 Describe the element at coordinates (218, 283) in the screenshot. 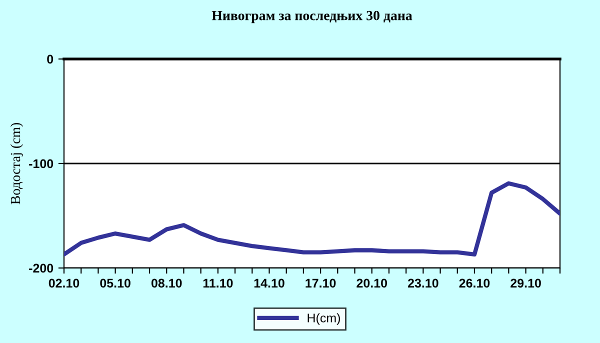

I see `x-tick-label: 11.10` at that location.